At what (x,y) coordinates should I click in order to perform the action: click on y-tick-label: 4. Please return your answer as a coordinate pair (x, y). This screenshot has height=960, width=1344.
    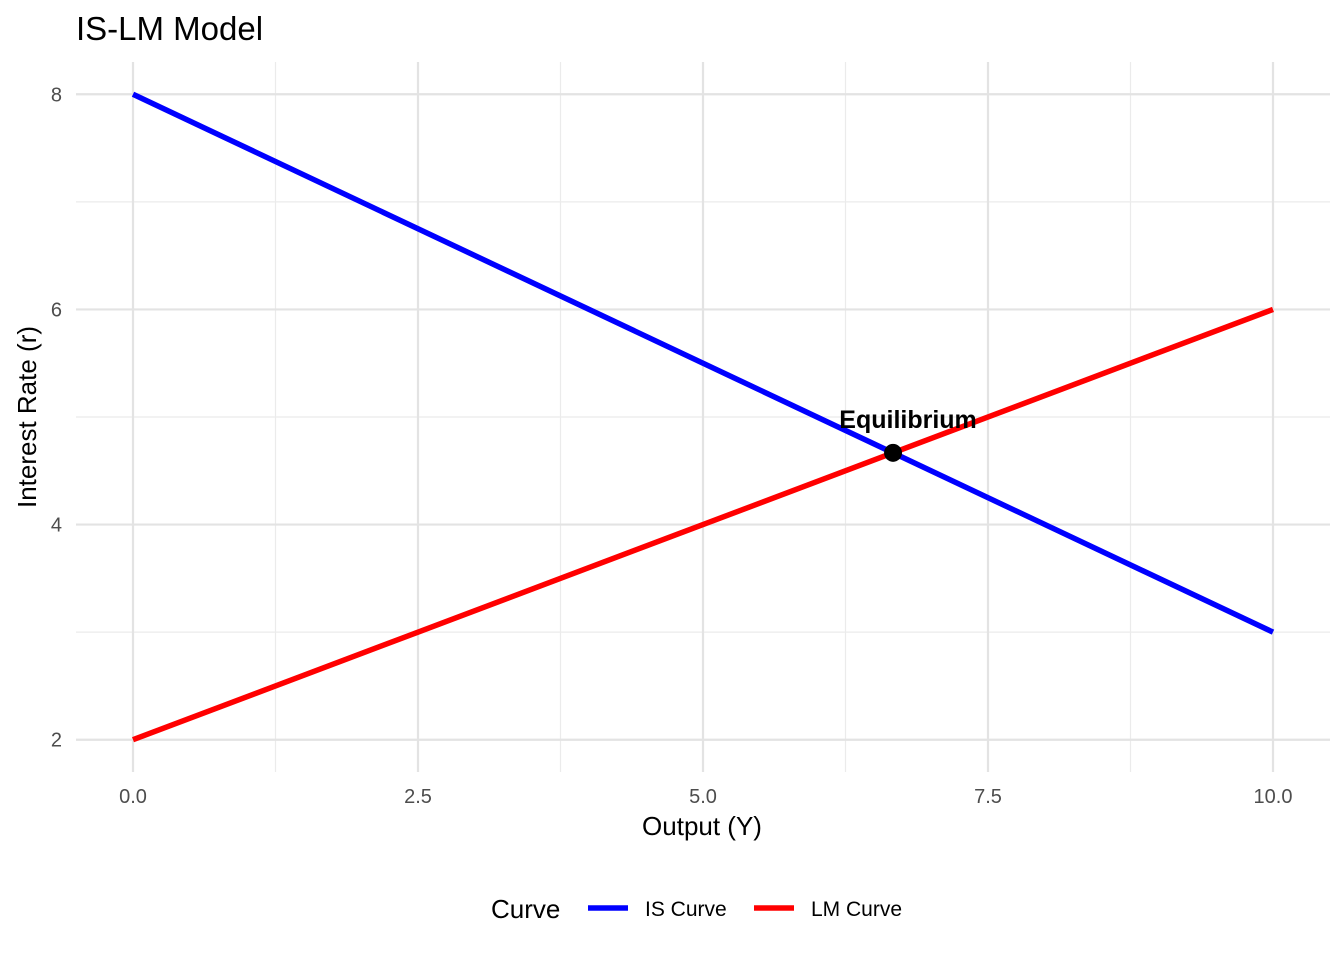
    Looking at the image, I should click on (56, 526).